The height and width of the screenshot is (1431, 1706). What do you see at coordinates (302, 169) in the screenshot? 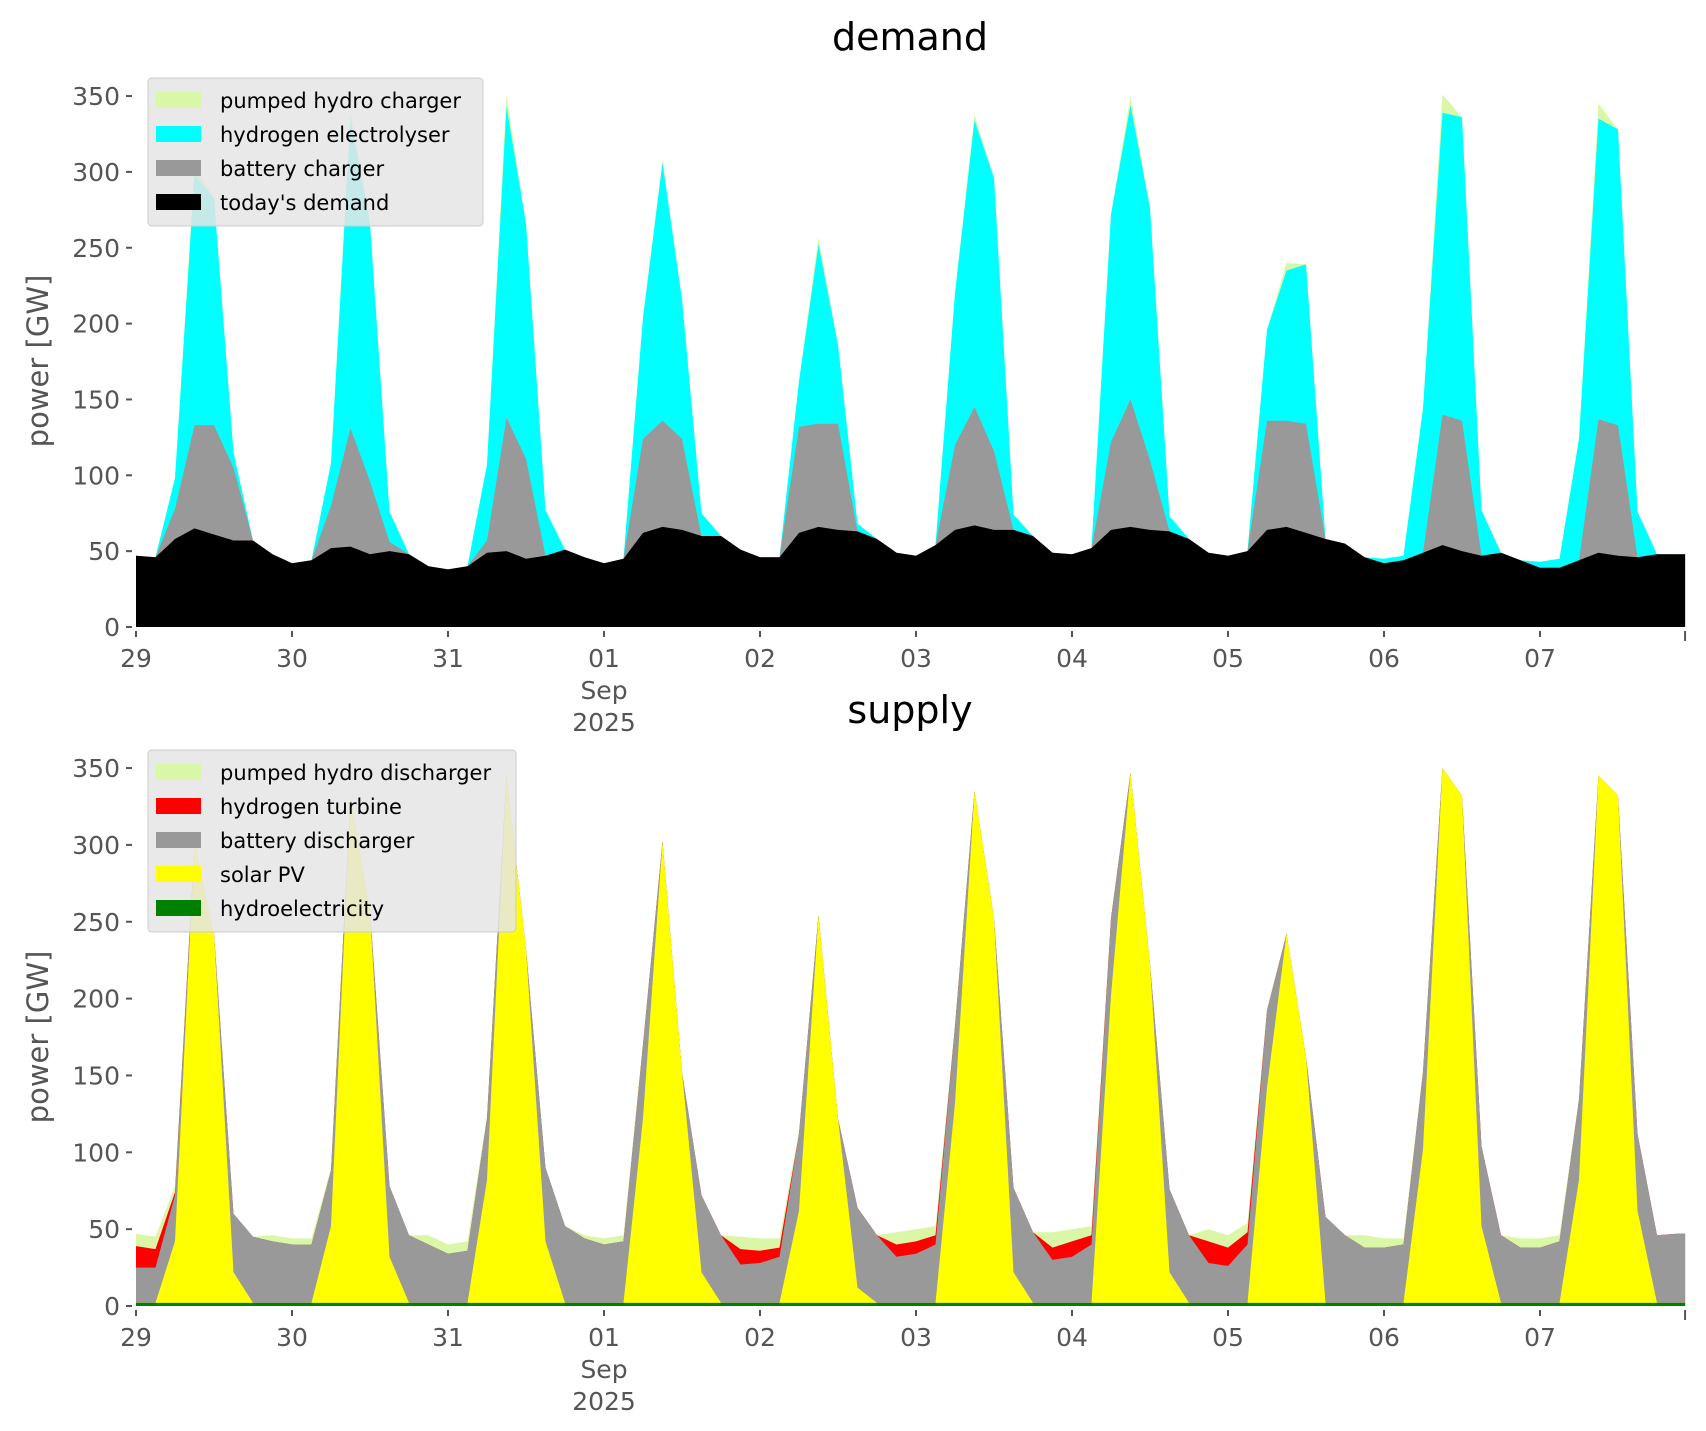
I see `legend-label: battery charger` at bounding box center [302, 169].